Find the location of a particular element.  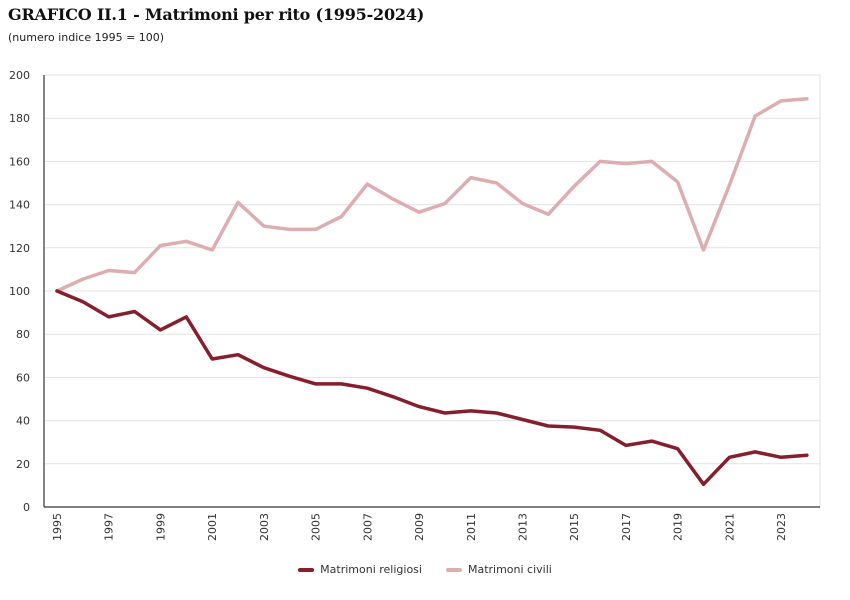

legend-item-civili: Matrimoni civili is located at coordinates (498, 569).